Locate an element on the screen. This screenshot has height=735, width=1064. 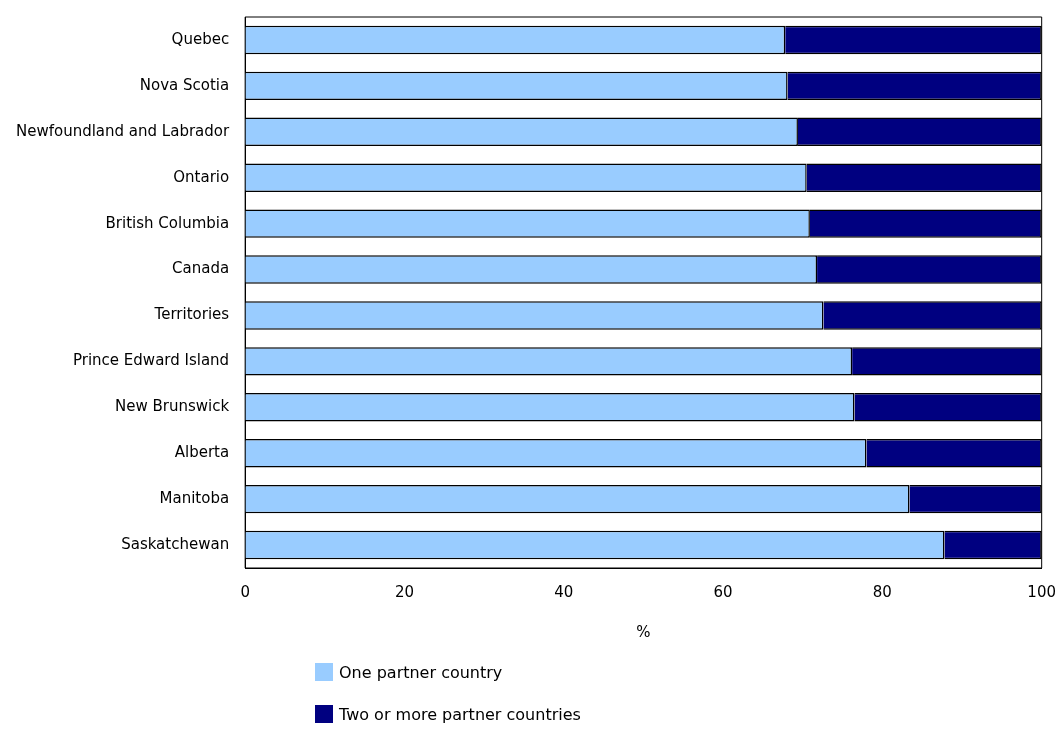
x-tick-label: 20 is located at coordinates (404, 591).